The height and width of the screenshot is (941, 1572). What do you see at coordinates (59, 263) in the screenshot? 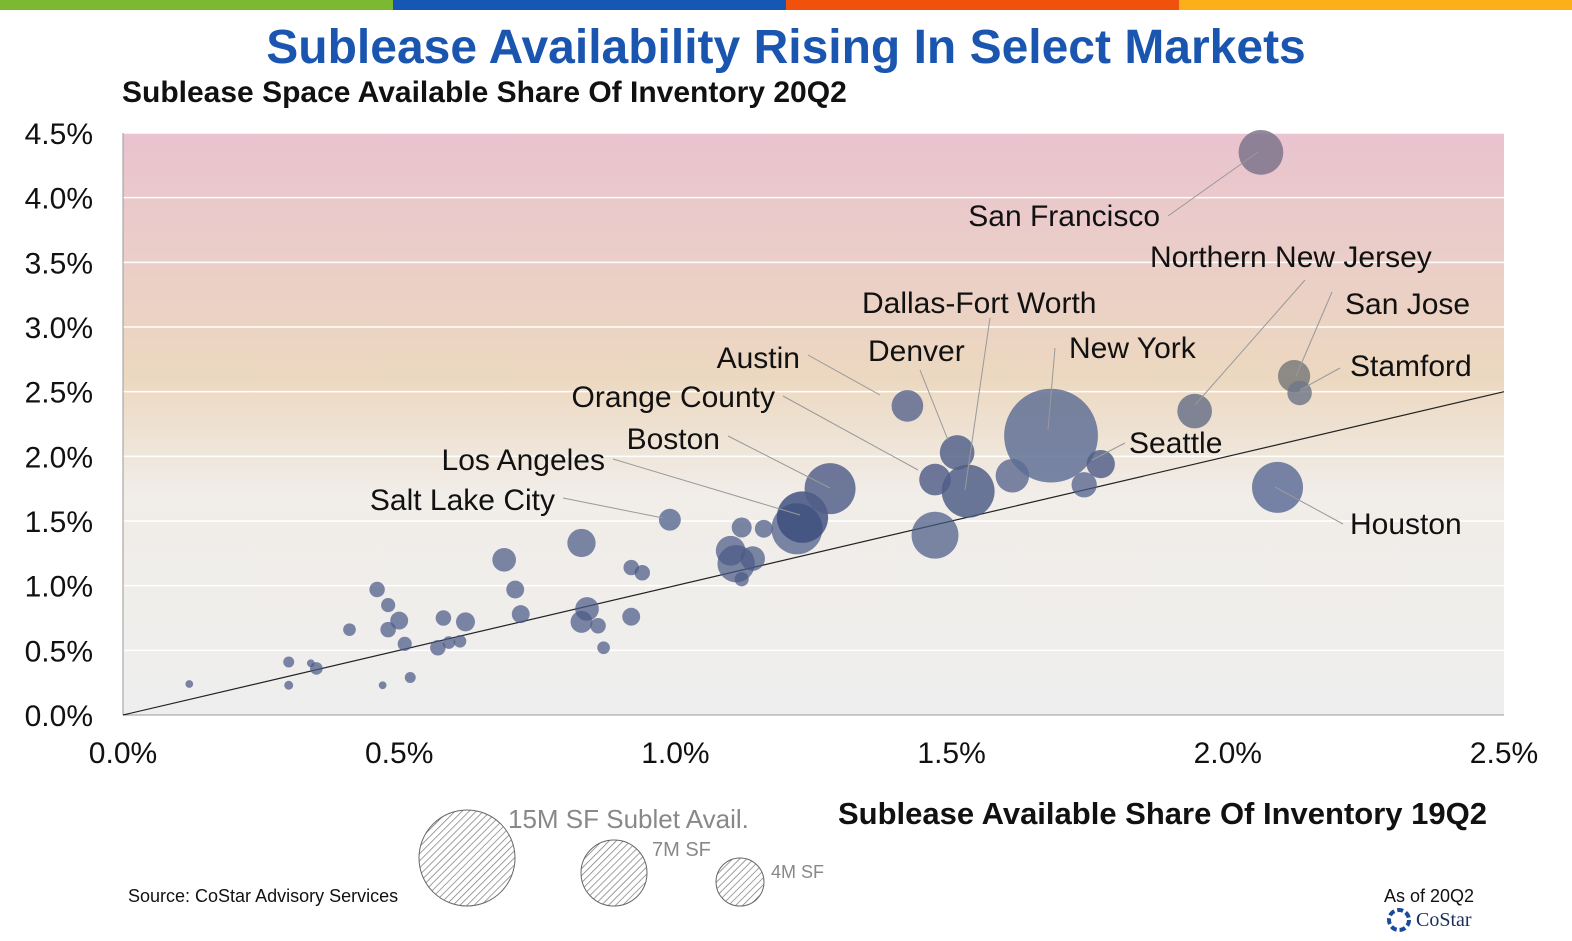
I see `y-tick-label: 3.5%` at bounding box center [59, 263].